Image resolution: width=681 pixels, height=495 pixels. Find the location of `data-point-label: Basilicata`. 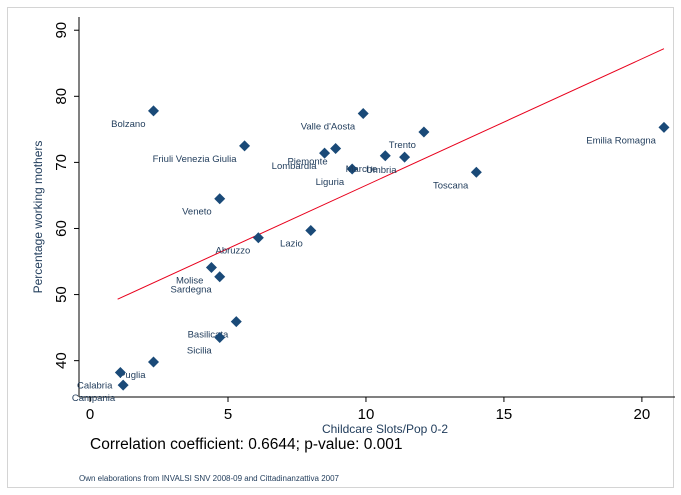

data-point-label: Basilicata is located at coordinates (208, 335).